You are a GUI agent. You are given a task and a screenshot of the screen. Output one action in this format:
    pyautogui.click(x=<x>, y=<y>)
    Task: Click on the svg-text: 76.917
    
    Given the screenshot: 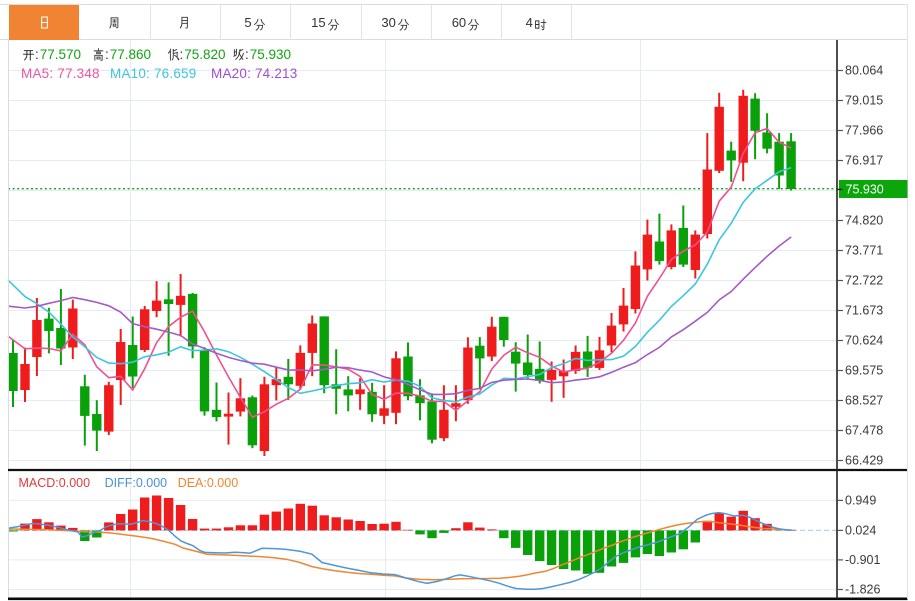 What is the action you would take?
    pyautogui.click(x=864, y=161)
    